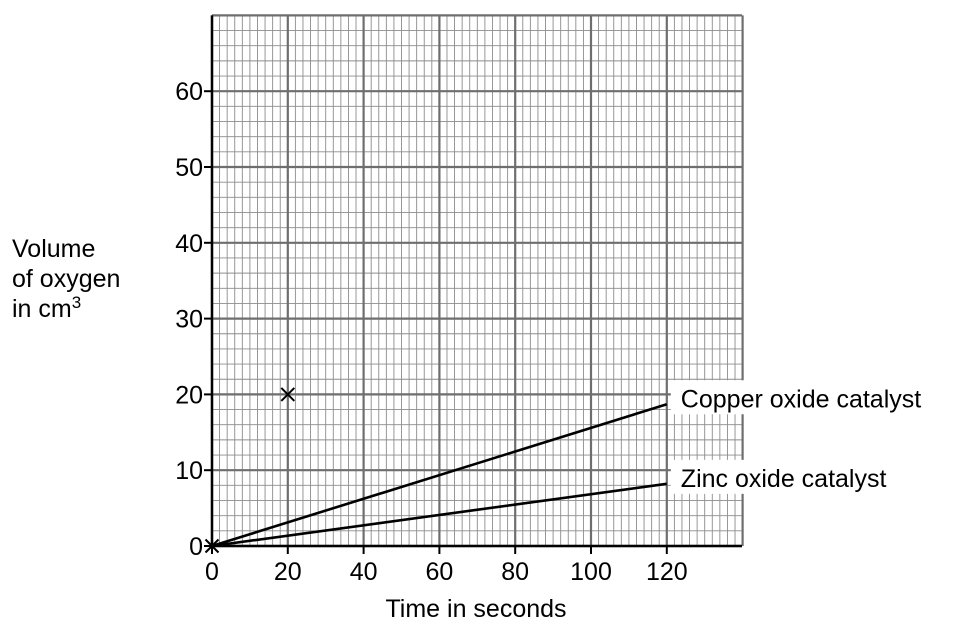  Describe the element at coordinates (439, 572) in the screenshot. I see `x-tick-label: 60` at that location.